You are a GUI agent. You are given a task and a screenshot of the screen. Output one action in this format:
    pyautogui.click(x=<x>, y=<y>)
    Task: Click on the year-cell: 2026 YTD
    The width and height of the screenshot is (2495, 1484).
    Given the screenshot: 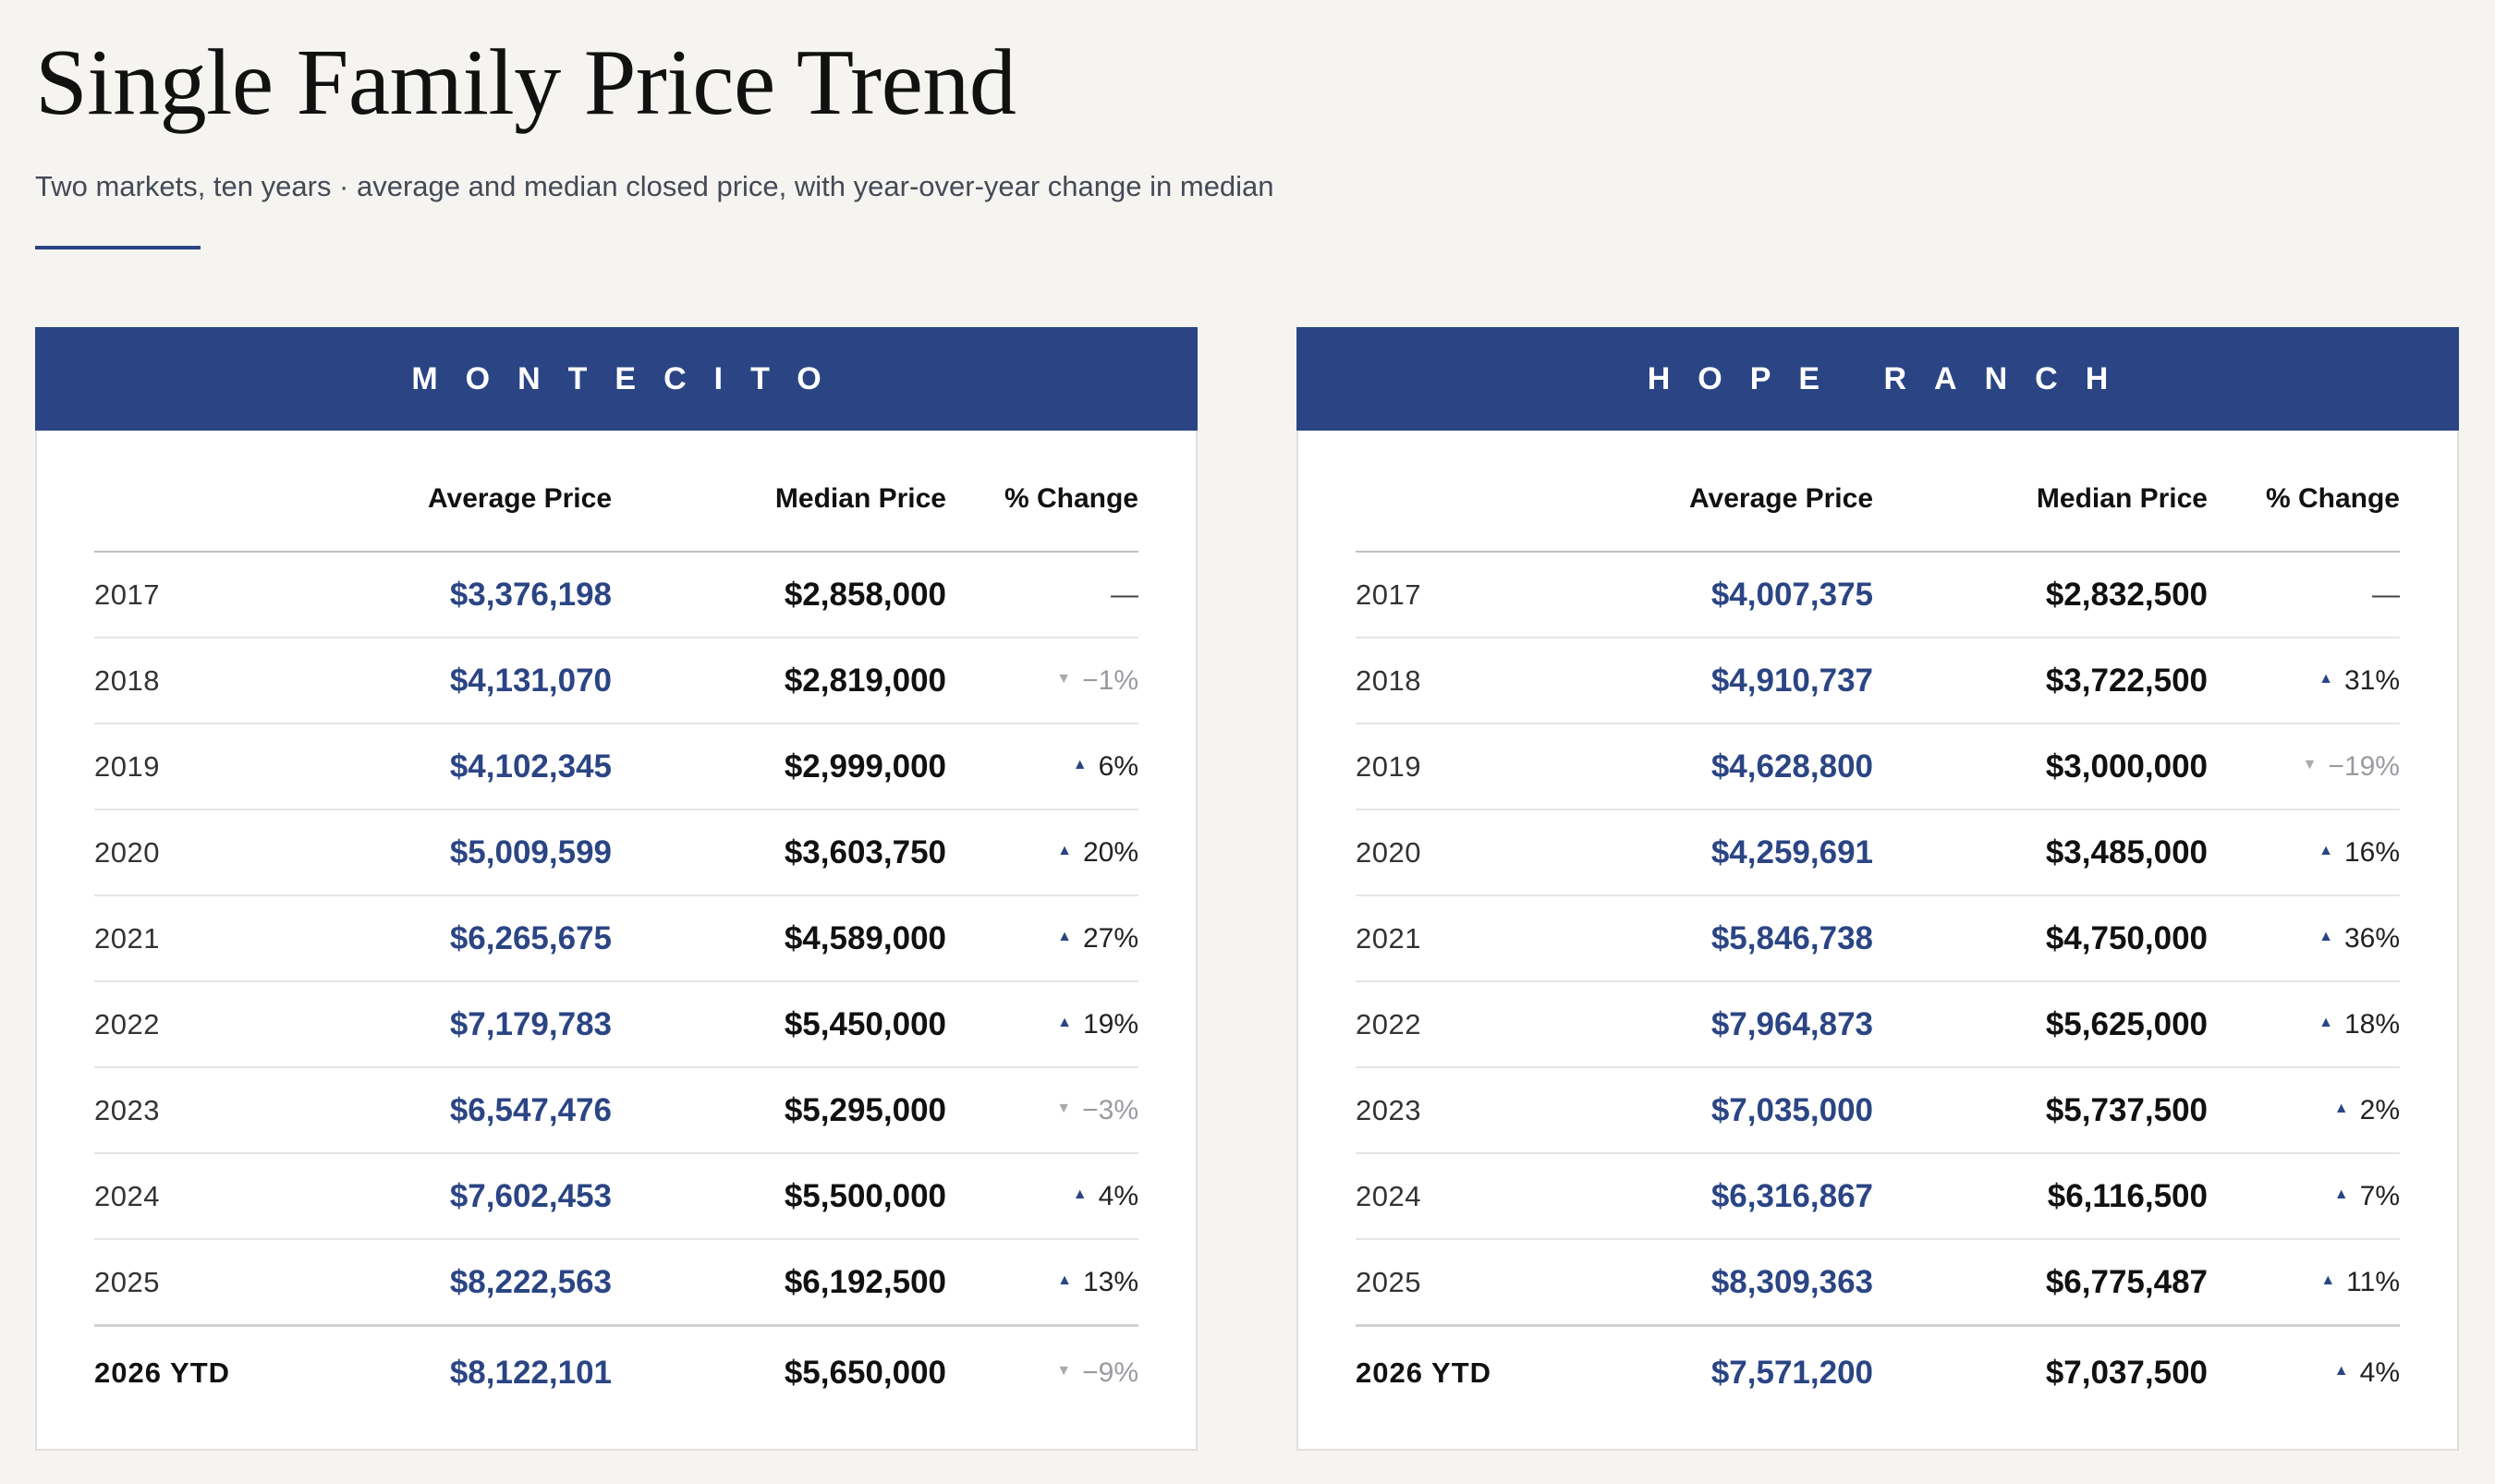 What is the action you would take?
    pyautogui.click(x=162, y=1372)
    